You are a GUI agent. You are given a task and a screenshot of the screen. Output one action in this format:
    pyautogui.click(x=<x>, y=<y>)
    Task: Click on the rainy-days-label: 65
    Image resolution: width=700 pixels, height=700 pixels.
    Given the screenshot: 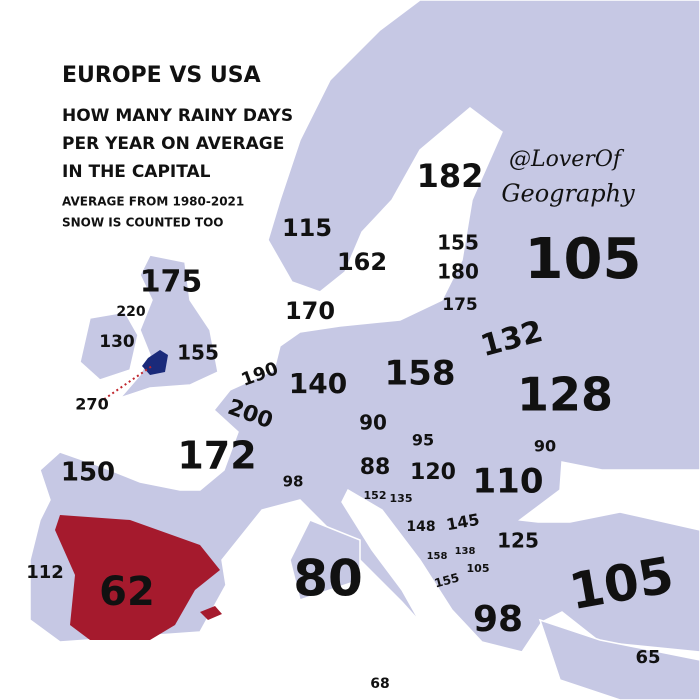 What is the action you would take?
    pyautogui.click(x=647, y=657)
    